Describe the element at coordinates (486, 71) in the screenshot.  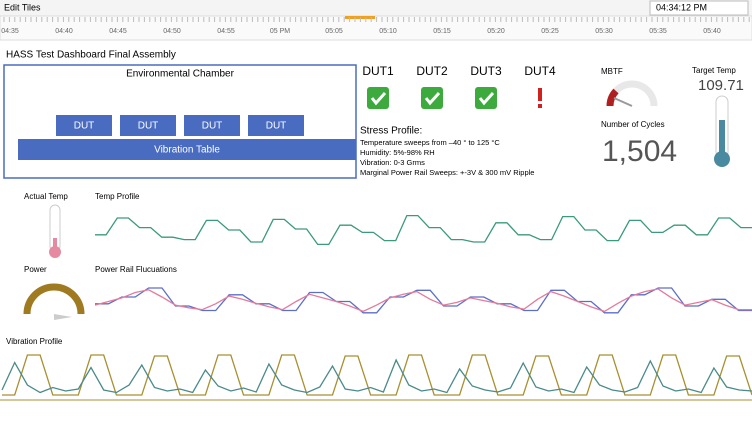
I see `dut-label: DUT3` at that location.